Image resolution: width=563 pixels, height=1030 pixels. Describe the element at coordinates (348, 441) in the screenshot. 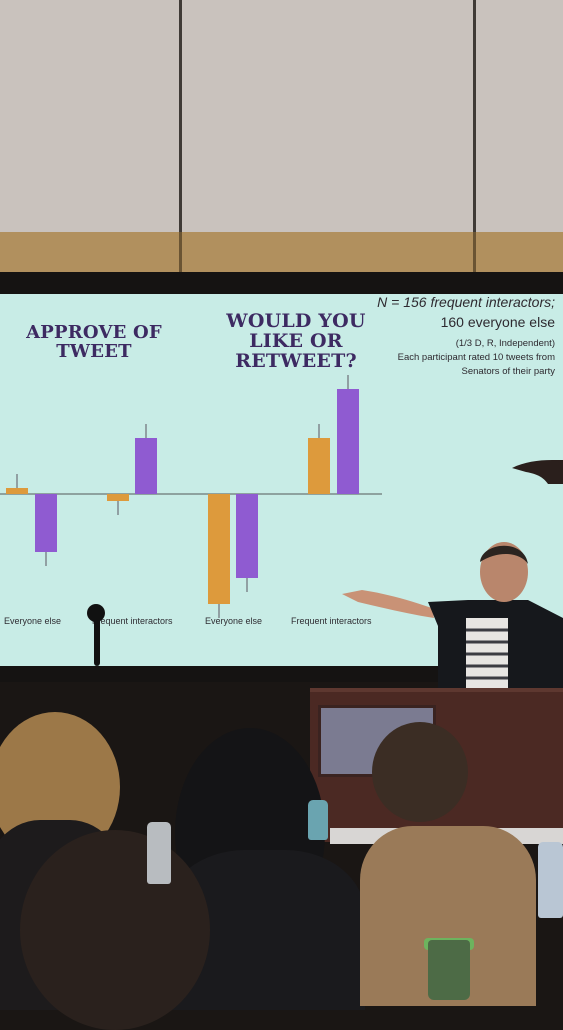

I see `bar-panel2-frequent-interactors-series2` at that location.